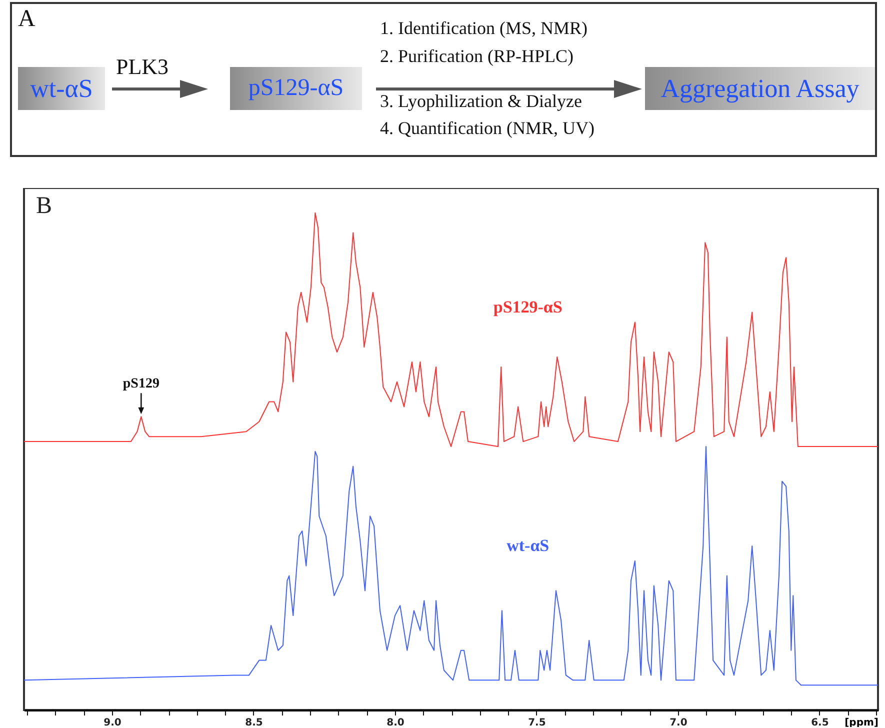 The height and width of the screenshot is (728, 885). I want to click on x-tick-label: 8.5, so click(254, 723).